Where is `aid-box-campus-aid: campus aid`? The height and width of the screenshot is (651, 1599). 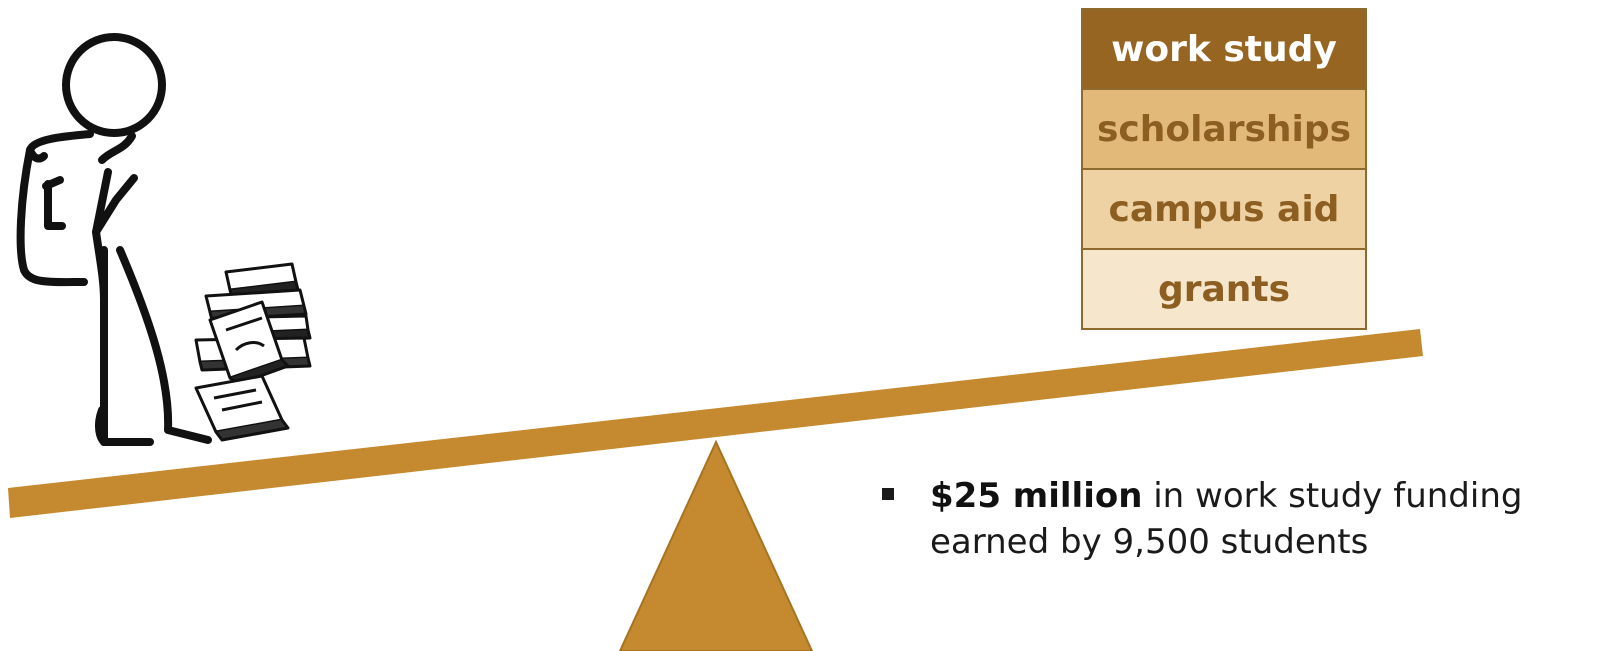
aid-box-campus-aid: campus aid is located at coordinates (1224, 210).